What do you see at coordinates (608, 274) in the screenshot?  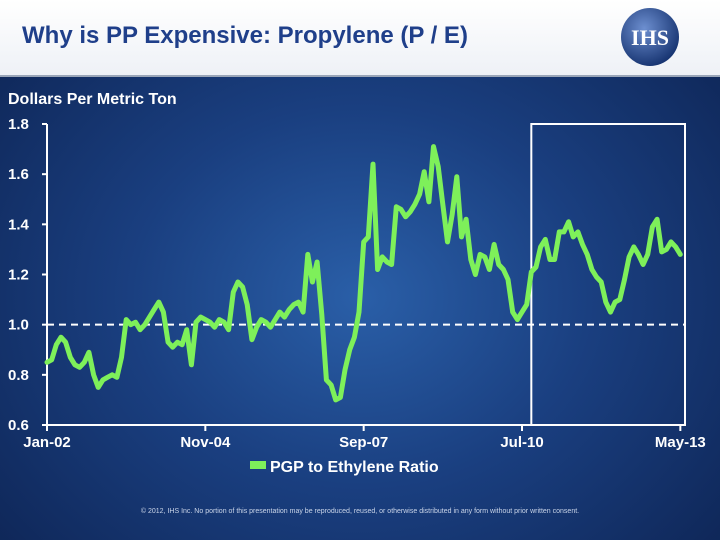 I see `forecast-region` at bounding box center [608, 274].